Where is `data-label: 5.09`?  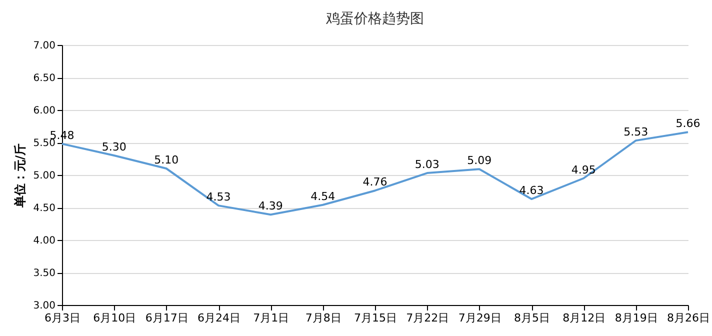 data-label: 5.09 is located at coordinates (479, 161).